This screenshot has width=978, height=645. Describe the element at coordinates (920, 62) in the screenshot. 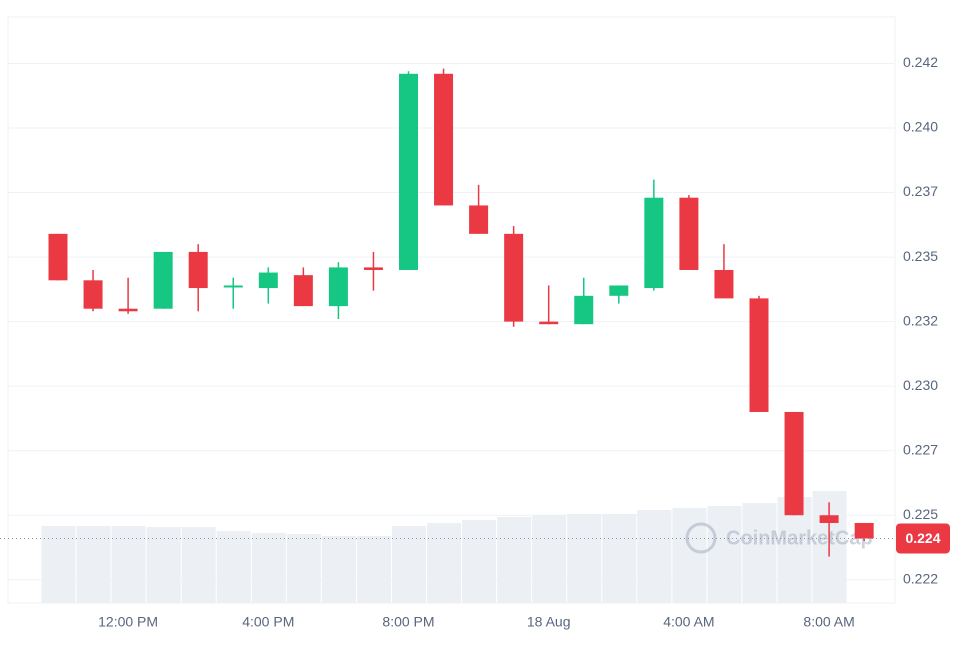

I see `y-tick-label: 0.242` at that location.